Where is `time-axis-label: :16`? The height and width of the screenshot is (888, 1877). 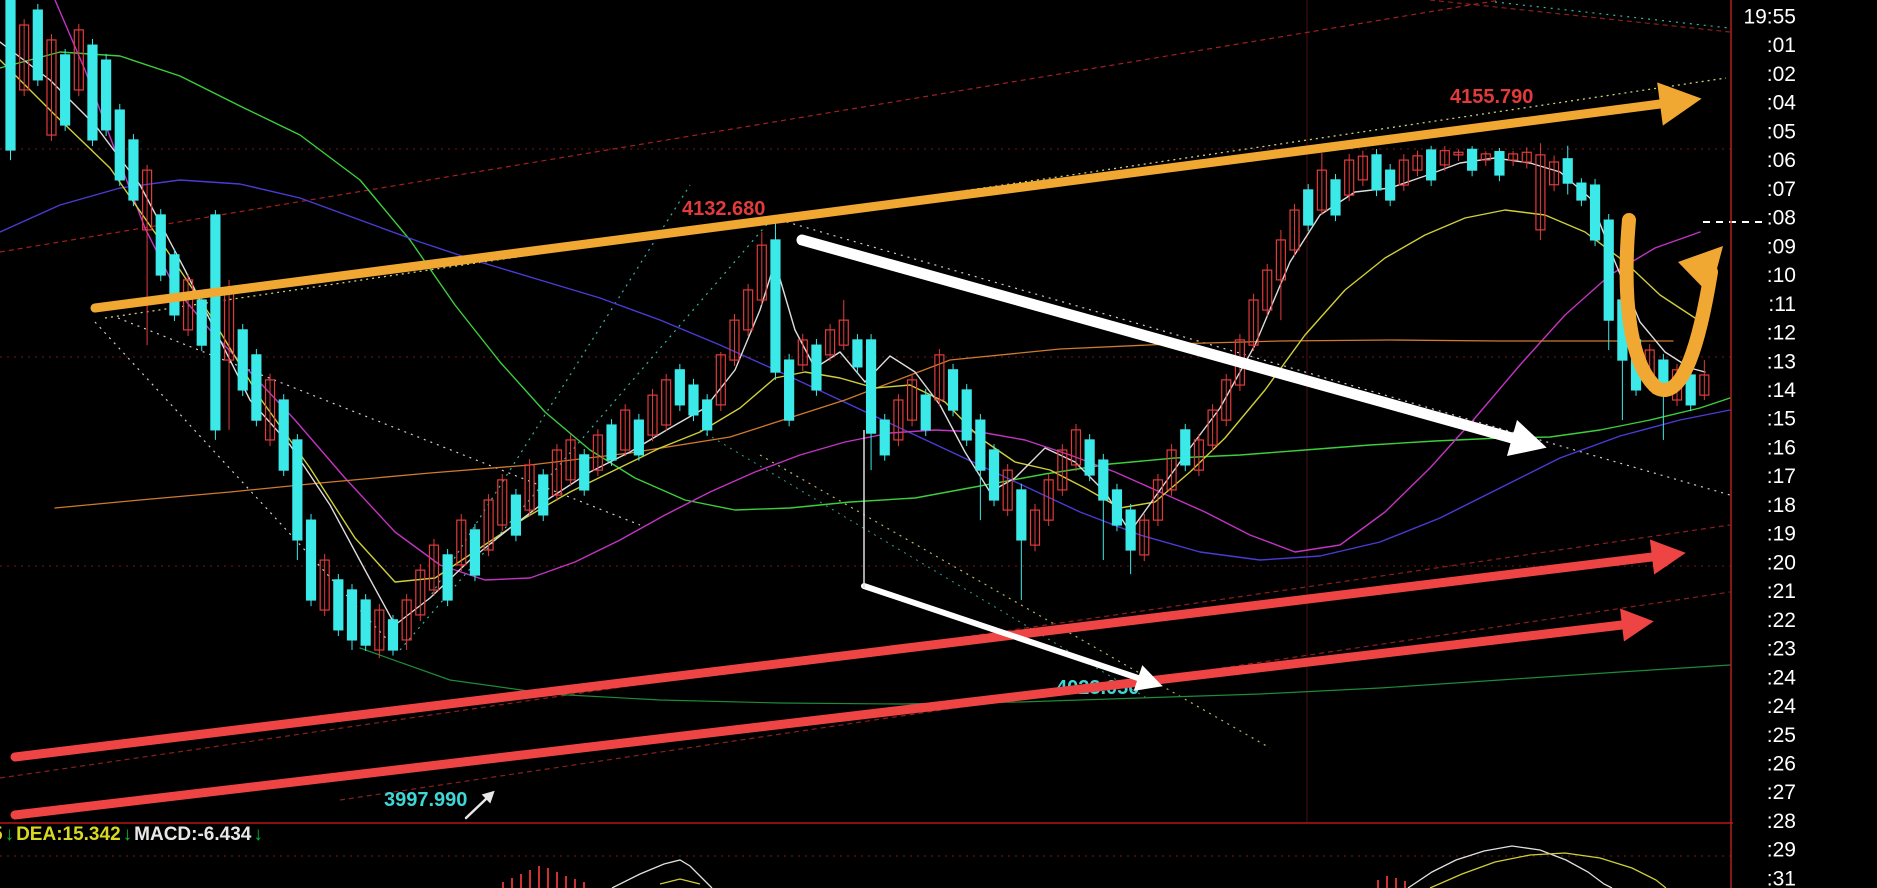
time-axis-label: :16 is located at coordinates (1781, 447).